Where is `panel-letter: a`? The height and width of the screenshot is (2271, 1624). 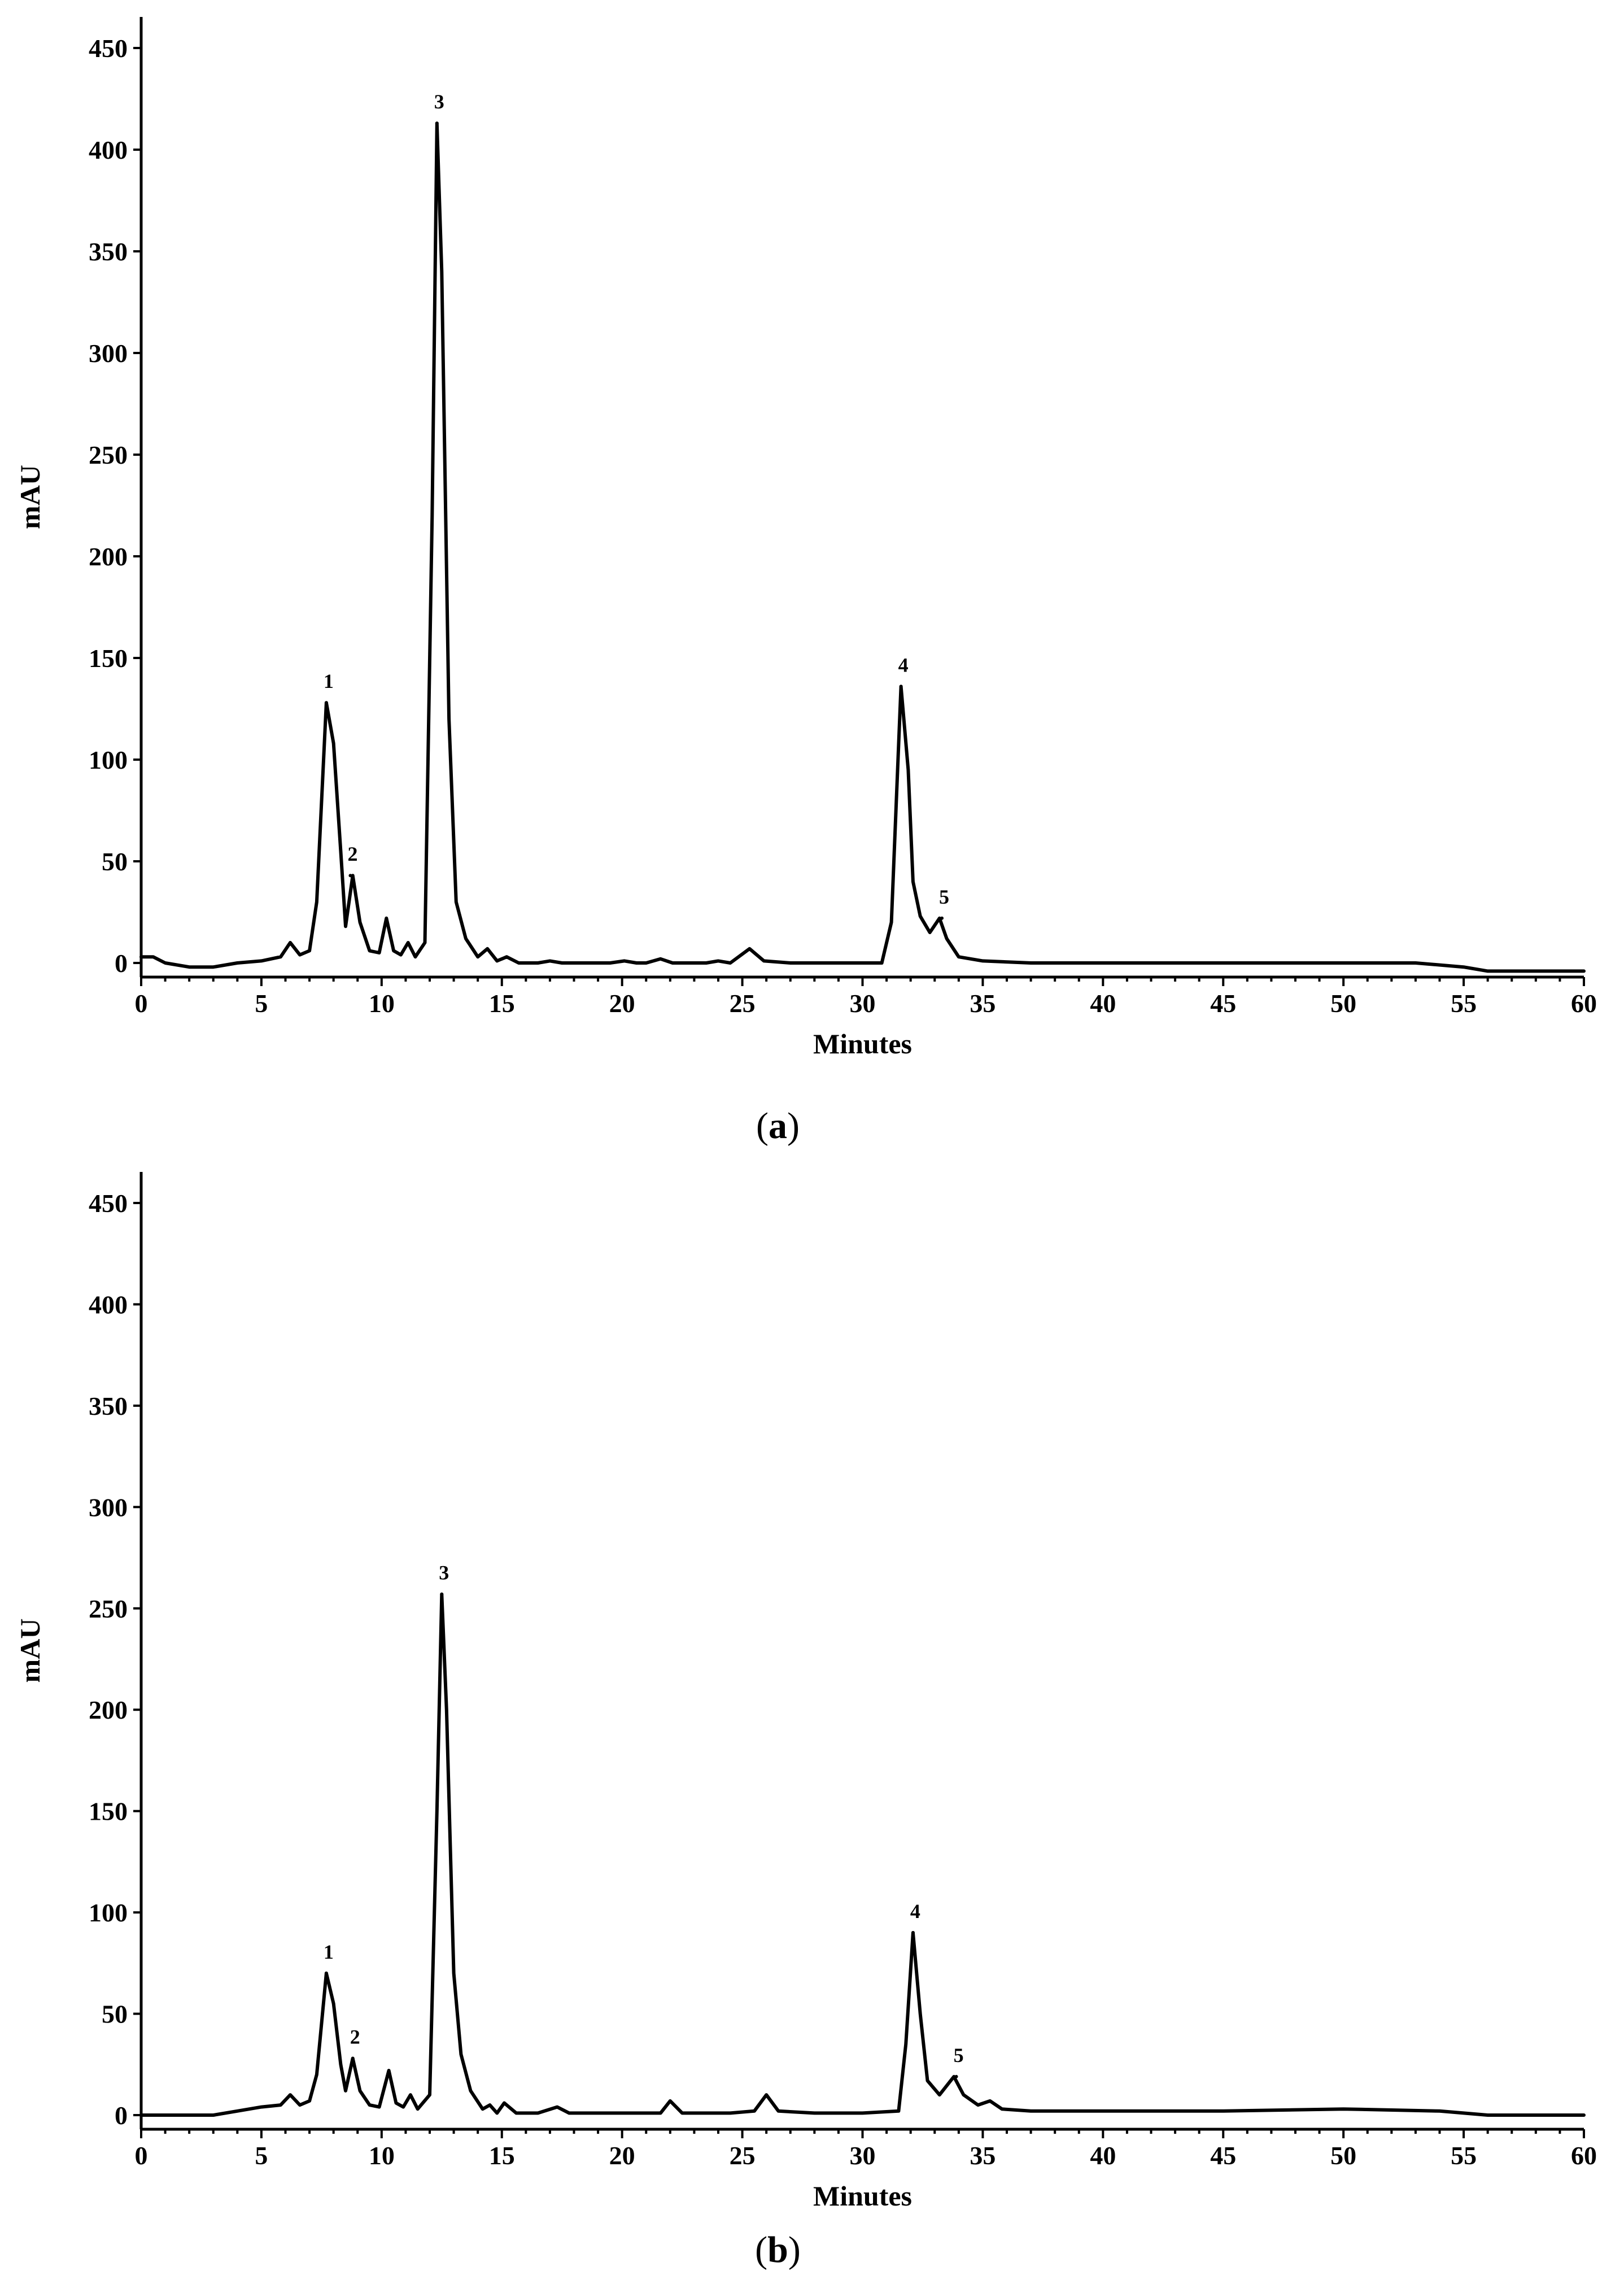
panel-letter: a is located at coordinates (778, 1126).